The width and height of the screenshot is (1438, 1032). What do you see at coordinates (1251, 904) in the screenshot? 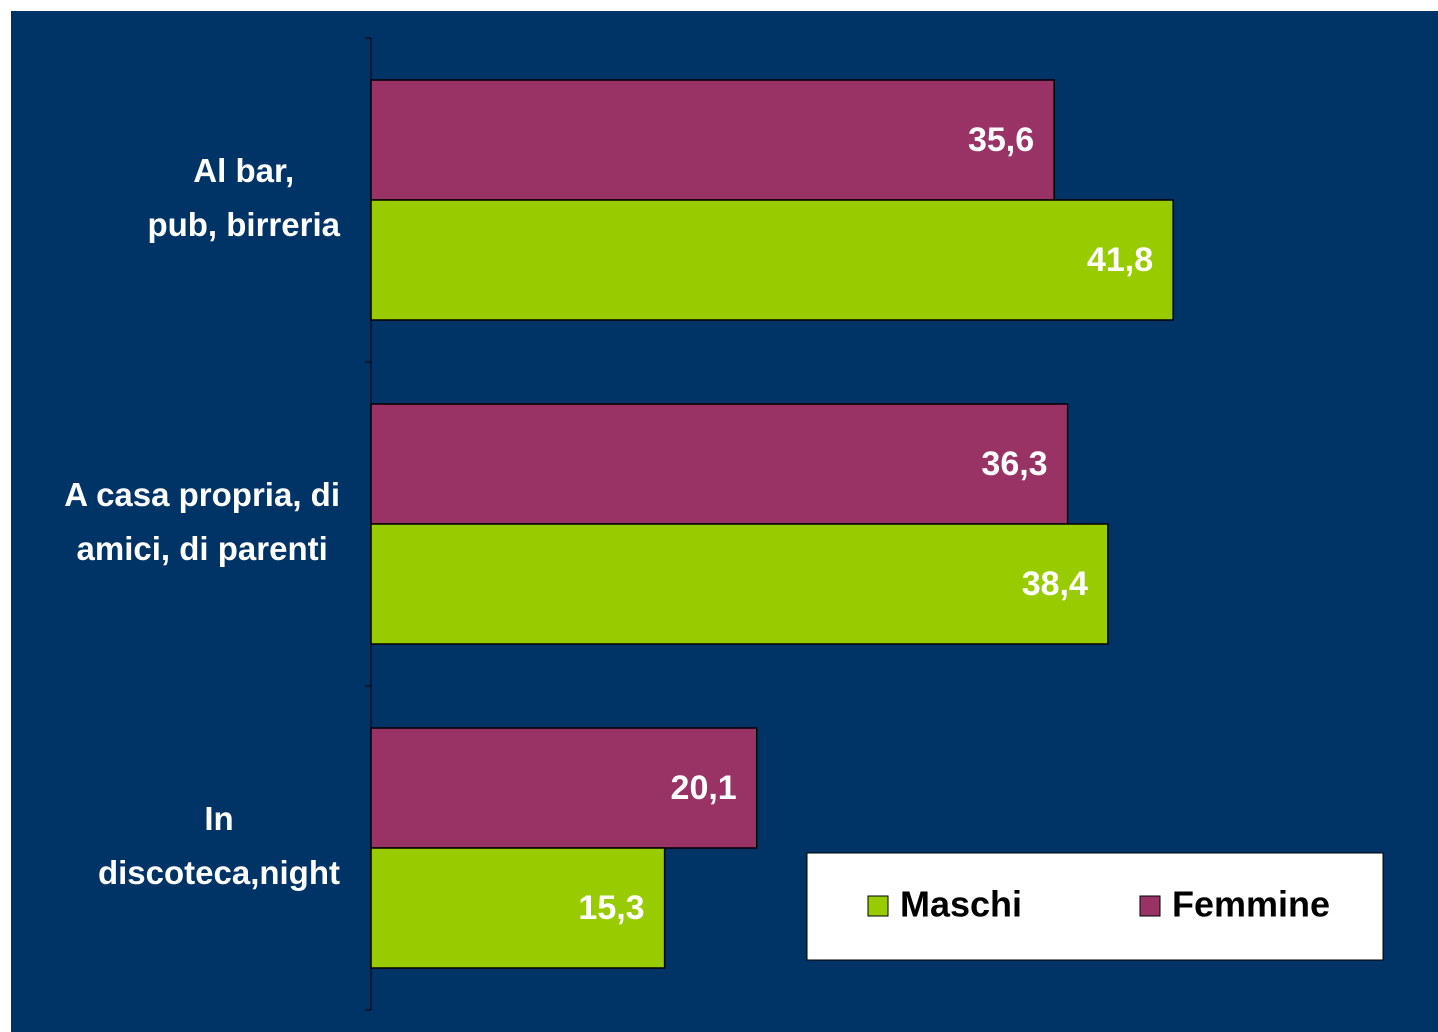
I see `legend-label: Femmine` at bounding box center [1251, 904].